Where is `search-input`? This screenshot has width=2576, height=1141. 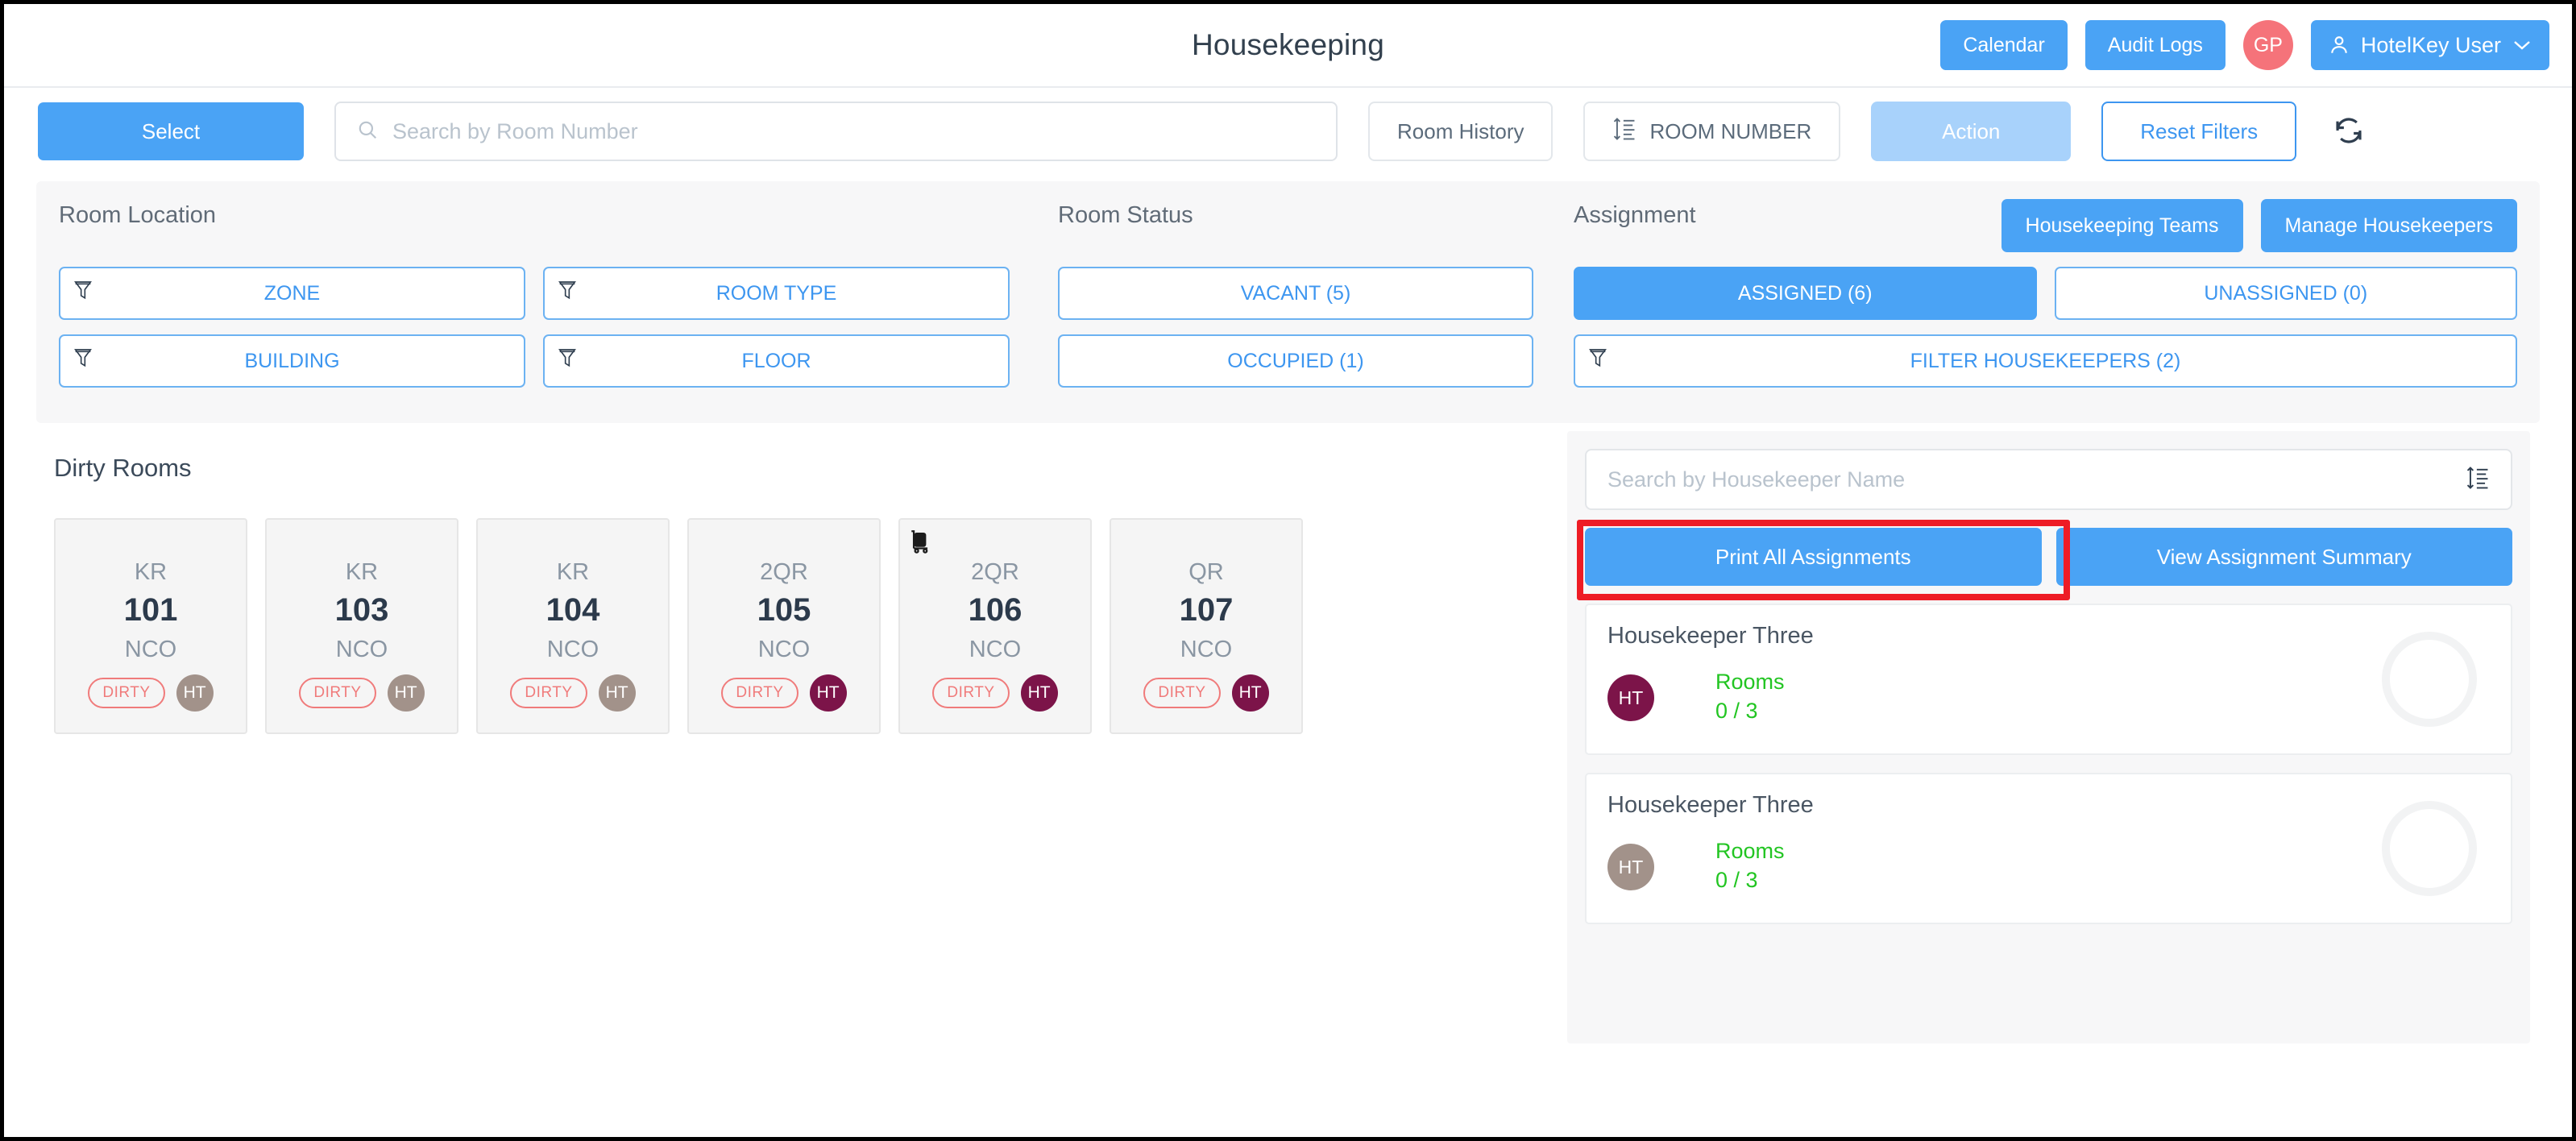
search-input is located at coordinates (853, 131).